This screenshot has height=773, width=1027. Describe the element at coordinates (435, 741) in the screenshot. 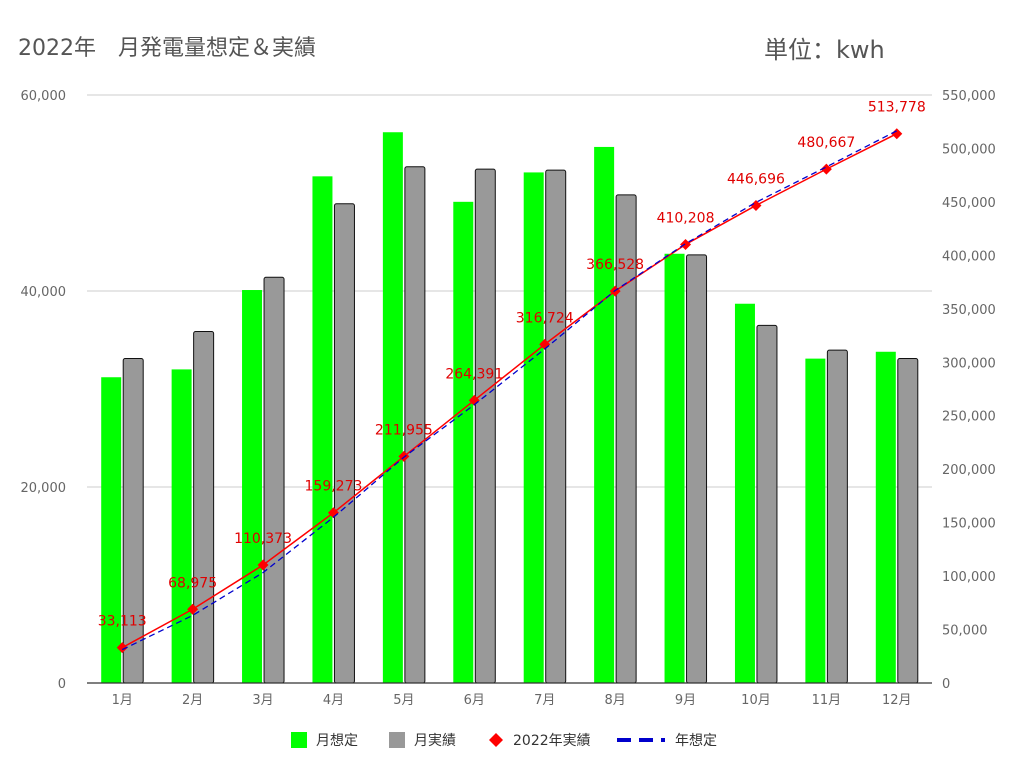

I see `legend-label: 月実績` at that location.